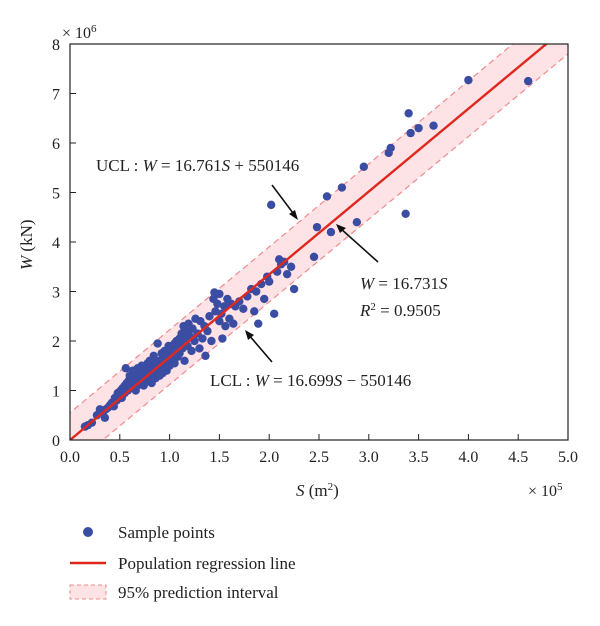 The image size is (600, 626). Describe the element at coordinates (56, 144) in the screenshot. I see `y-tick-label: 6` at that location.